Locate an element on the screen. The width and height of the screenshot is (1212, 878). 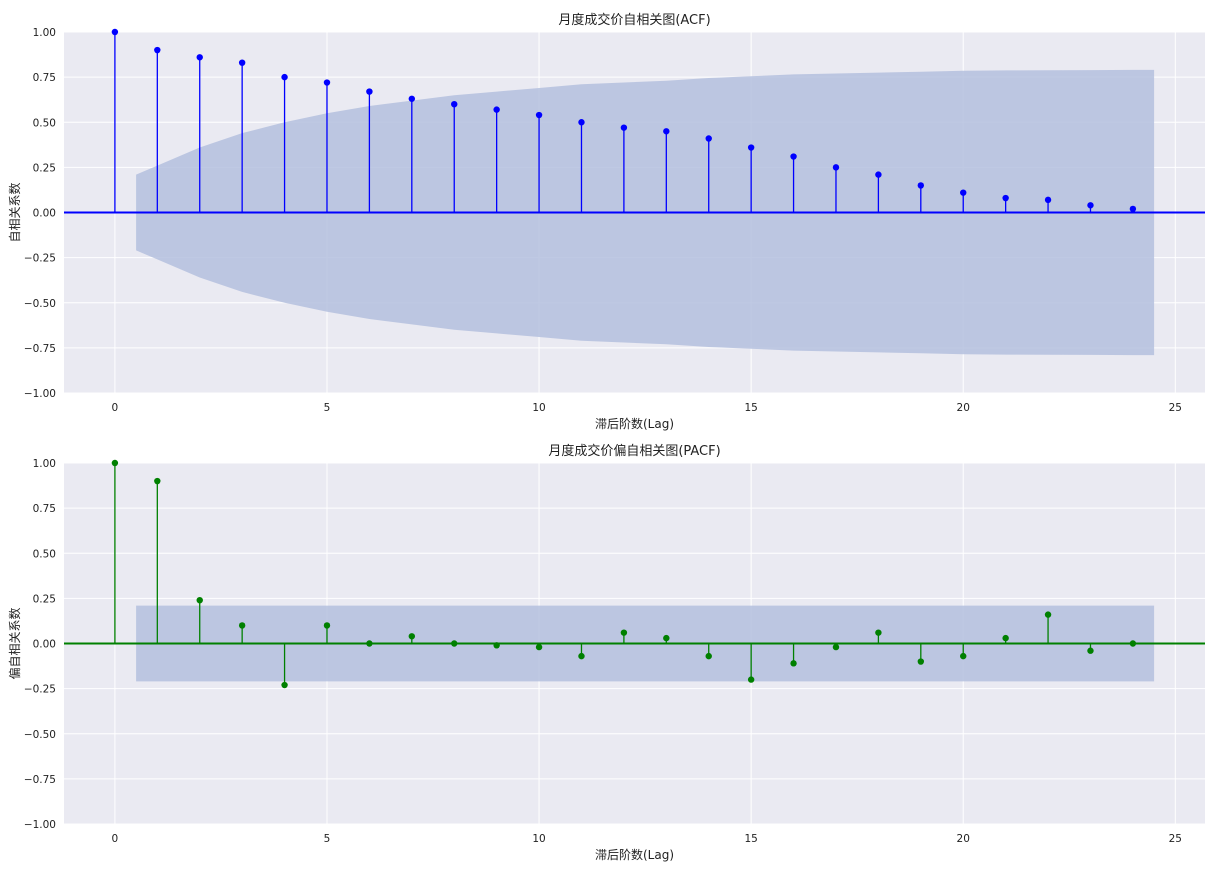
acf-y-tick-label: −0.25 is located at coordinates (40, 259).